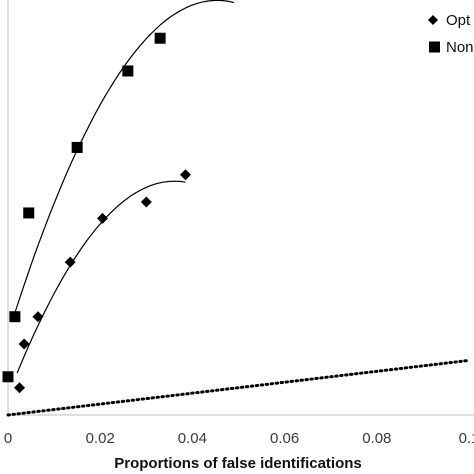 The image size is (474, 474). Describe the element at coordinates (434, 47) in the screenshot. I see `legend-marker-square` at that location.